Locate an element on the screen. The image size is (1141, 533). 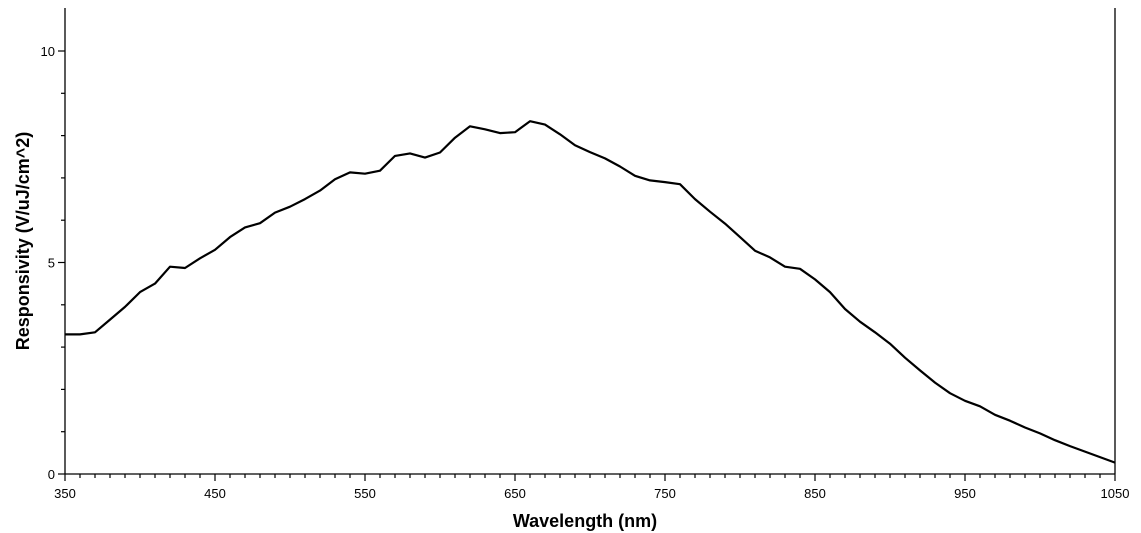
y-tick-label: 0 is located at coordinates (51, 474).